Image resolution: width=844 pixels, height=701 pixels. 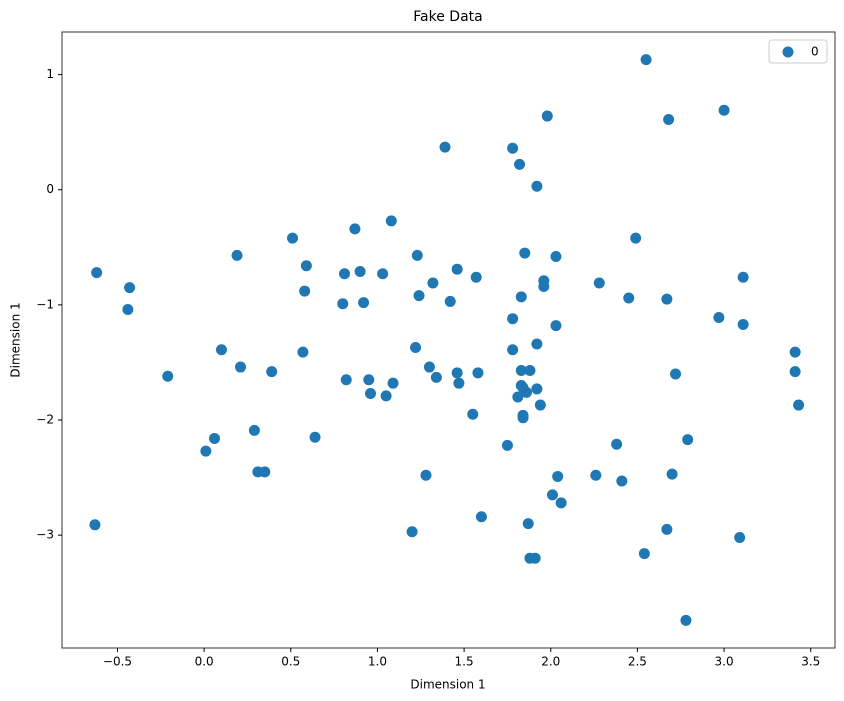 What do you see at coordinates (810, 662) in the screenshot?
I see `x-tick-label: 3.5` at bounding box center [810, 662].